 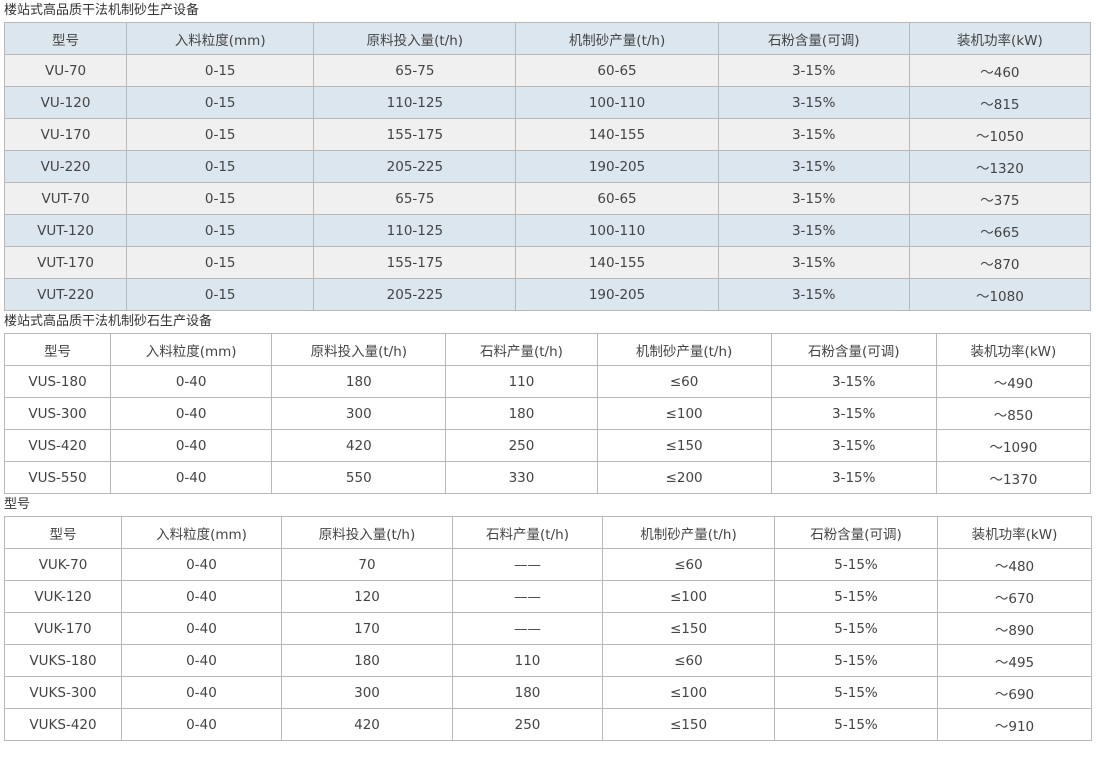 I want to click on table-row: VUK-70 0-40 70 —— ≤60 5-15% ～480, so click(x=548, y=564).